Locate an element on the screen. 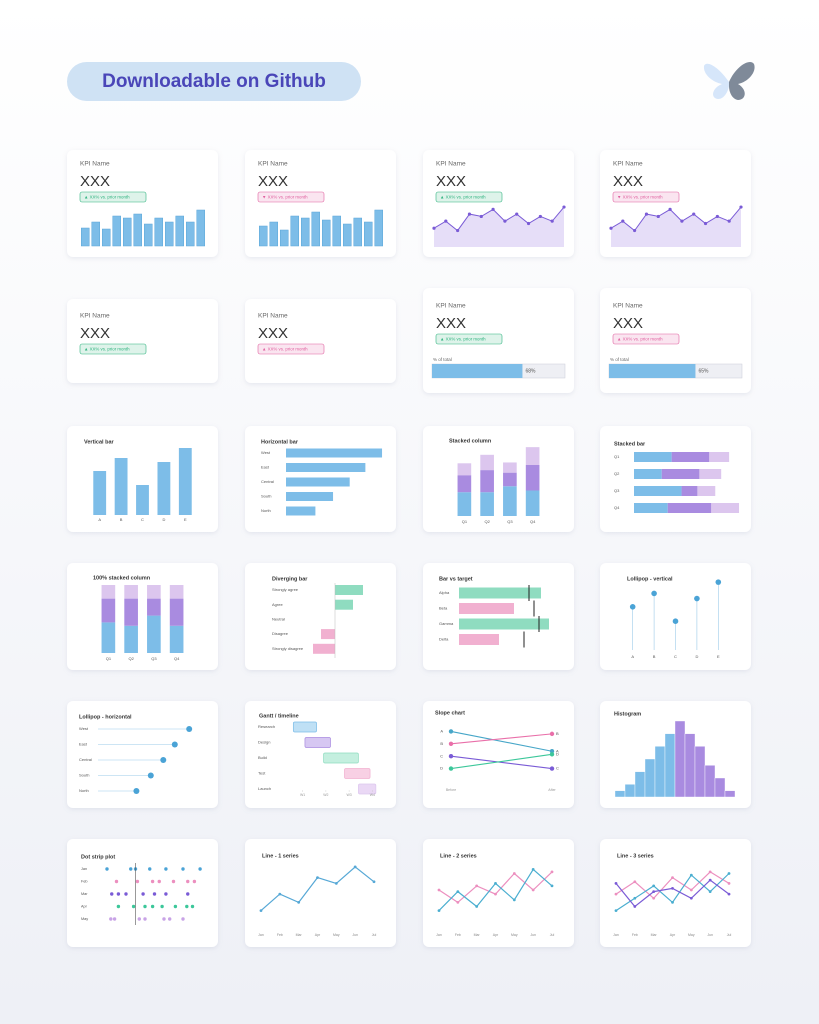  card-title: 100% stacked column is located at coordinates (122, 578).